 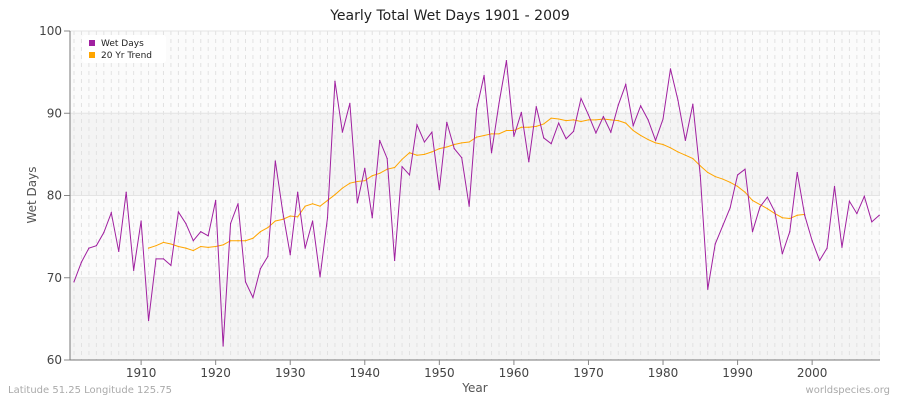 What do you see at coordinates (847, 390) in the screenshot?
I see `source-label: worldspecies.org` at bounding box center [847, 390].